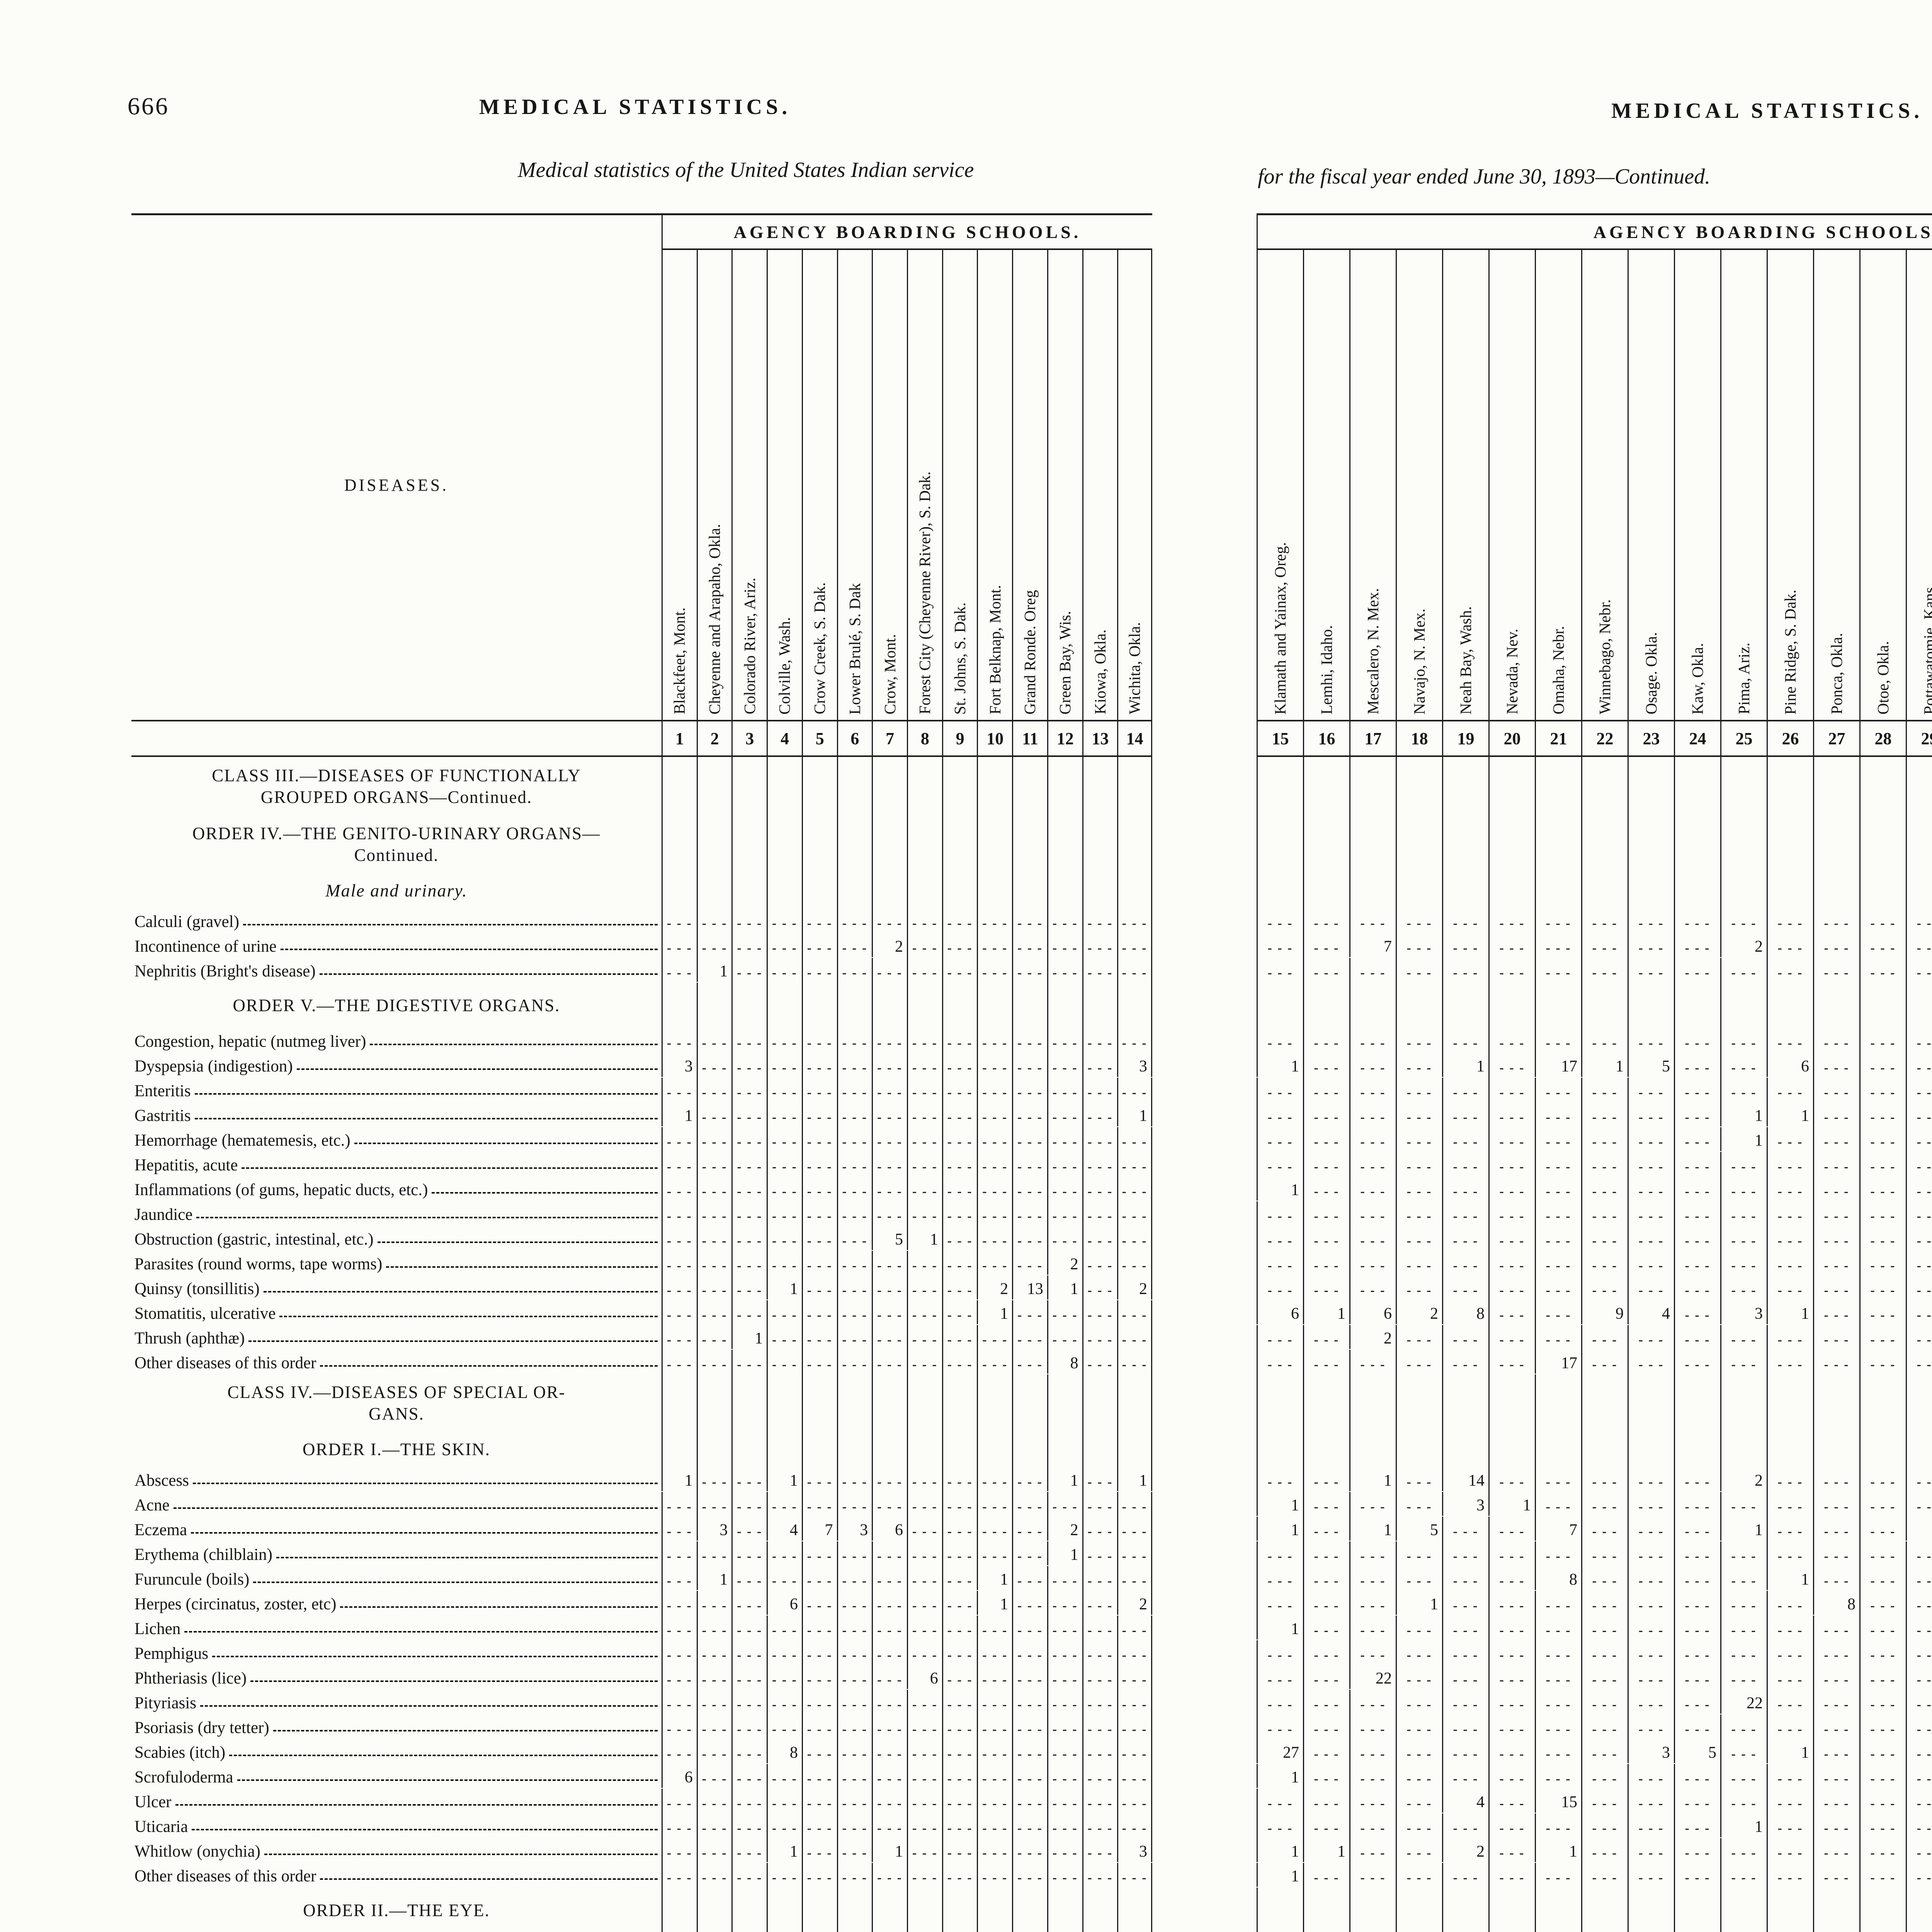 This screenshot has width=1932, height=1932. Describe the element at coordinates (396, 1801) in the screenshot. I see `disease-label: Ulcer` at that location.